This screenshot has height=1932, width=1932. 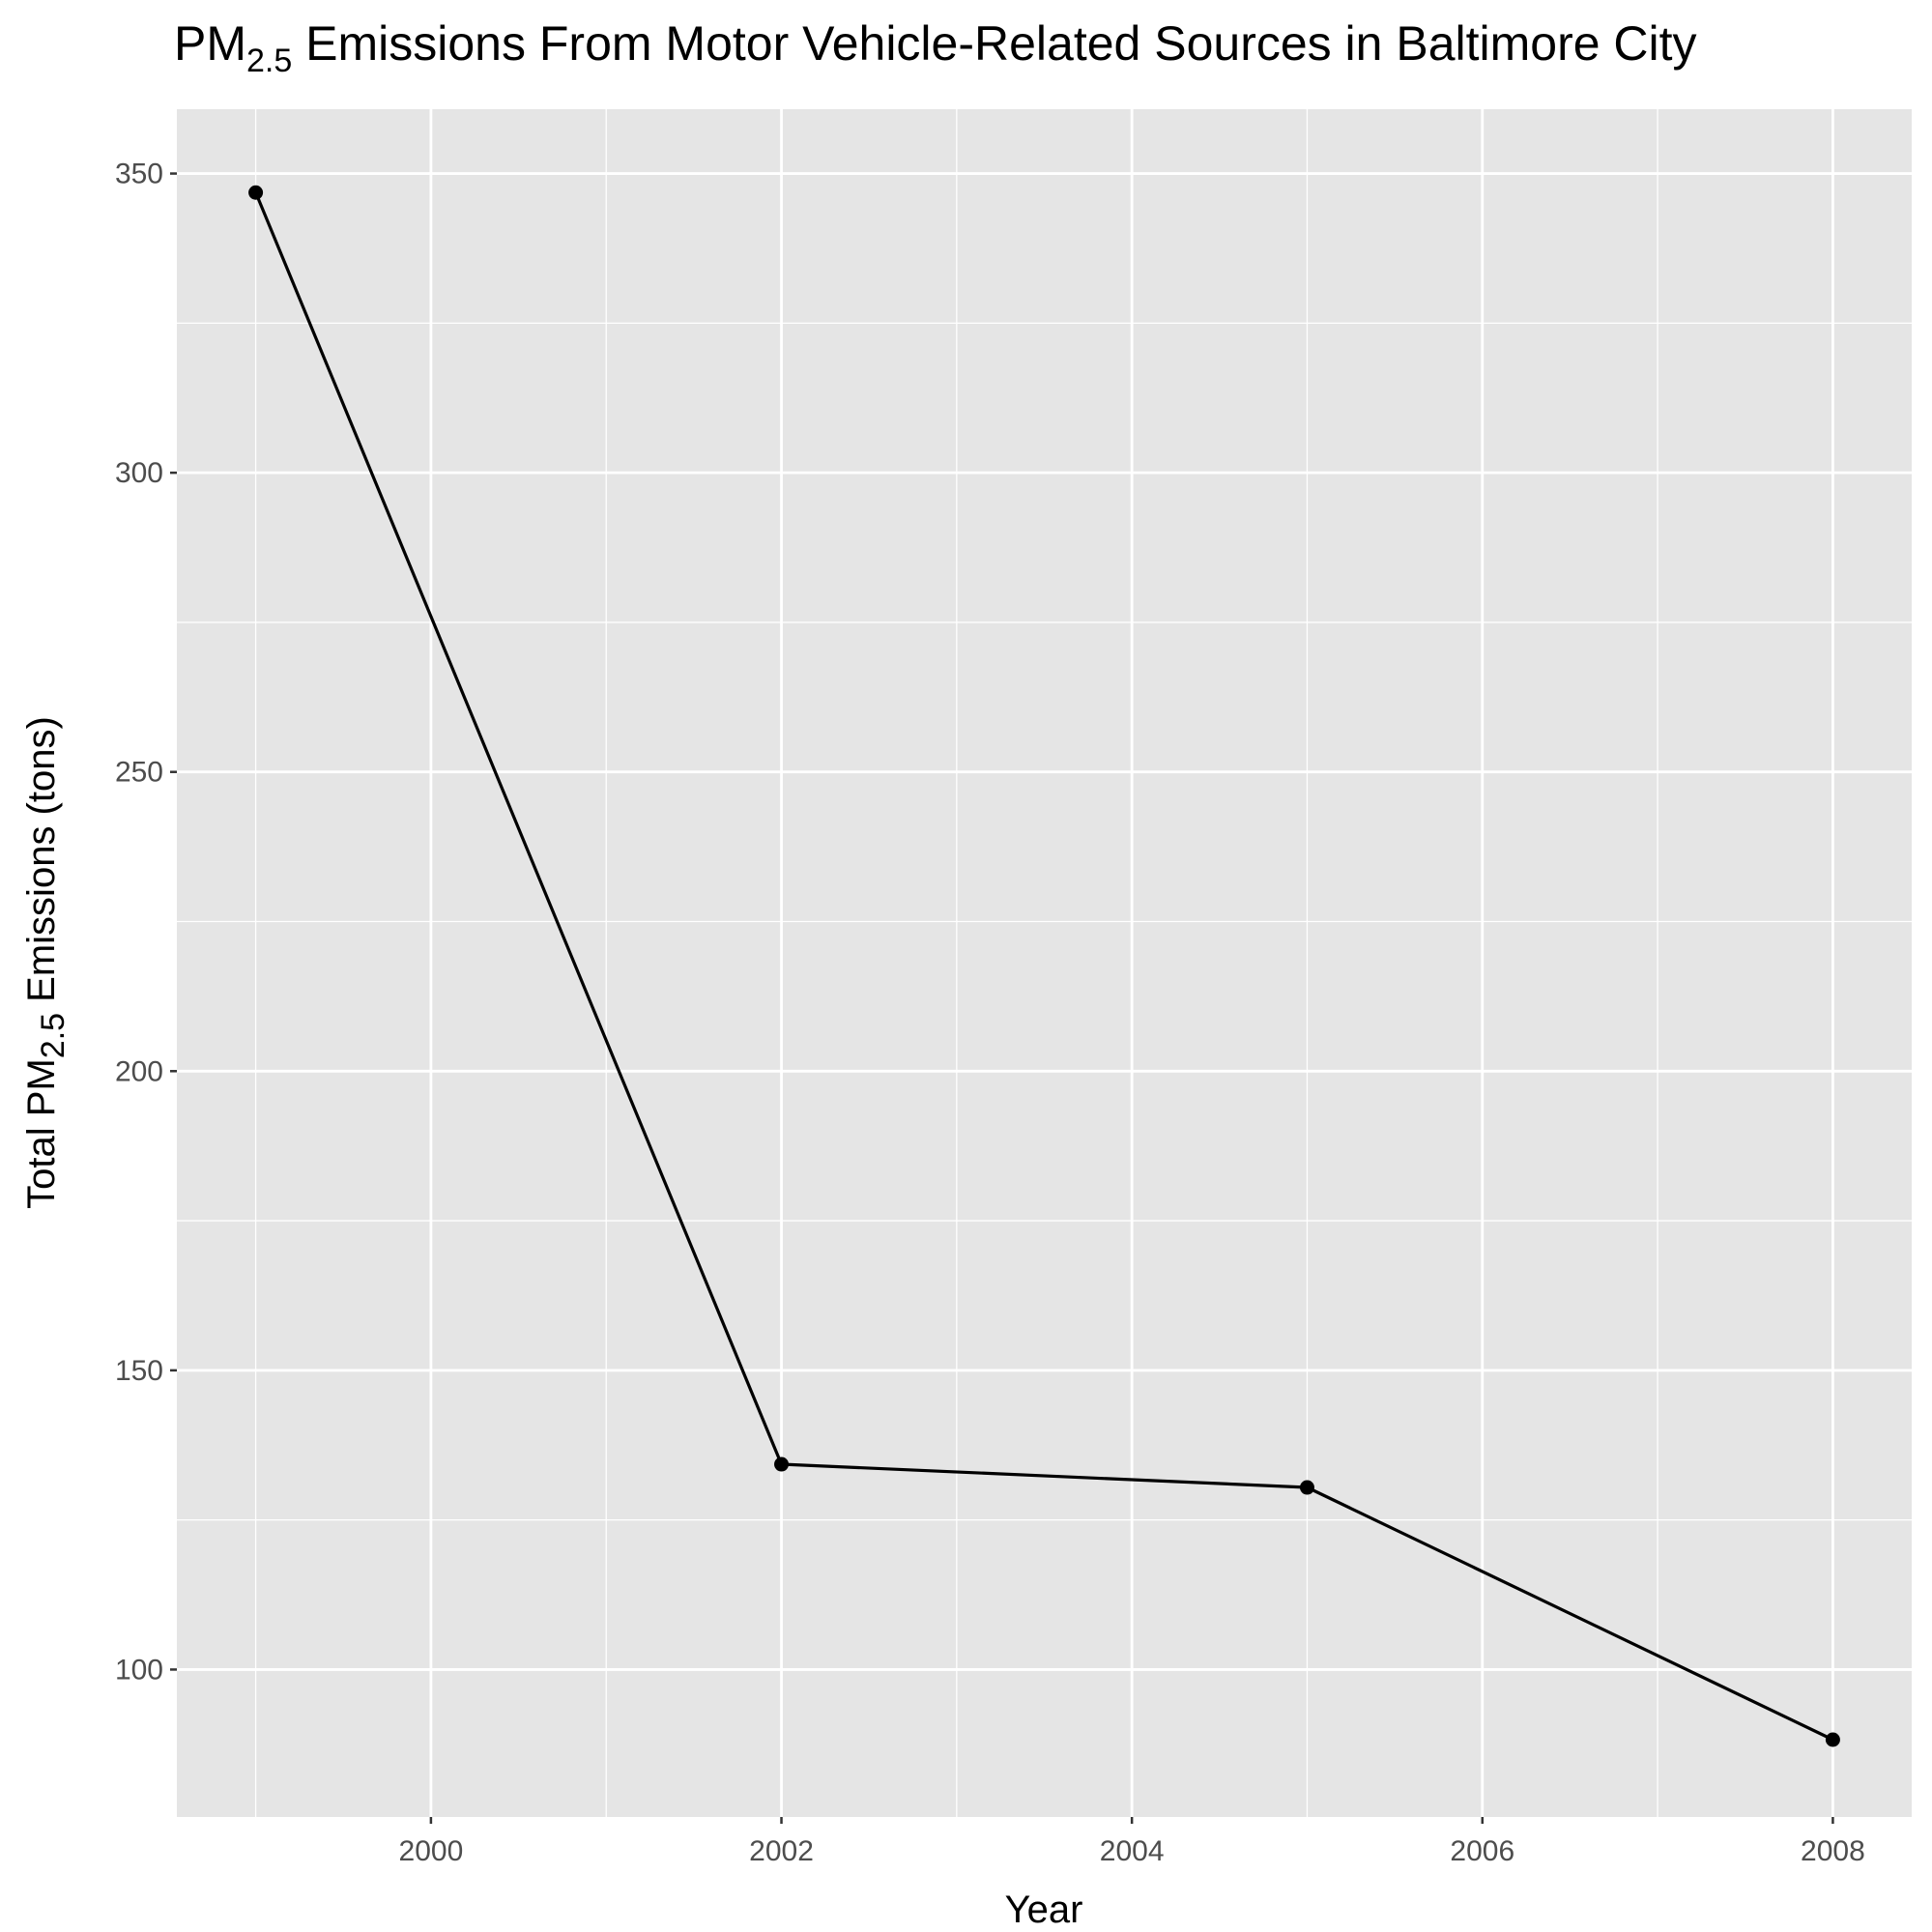 I want to click on y-tick-label: 350, so click(x=139, y=174).